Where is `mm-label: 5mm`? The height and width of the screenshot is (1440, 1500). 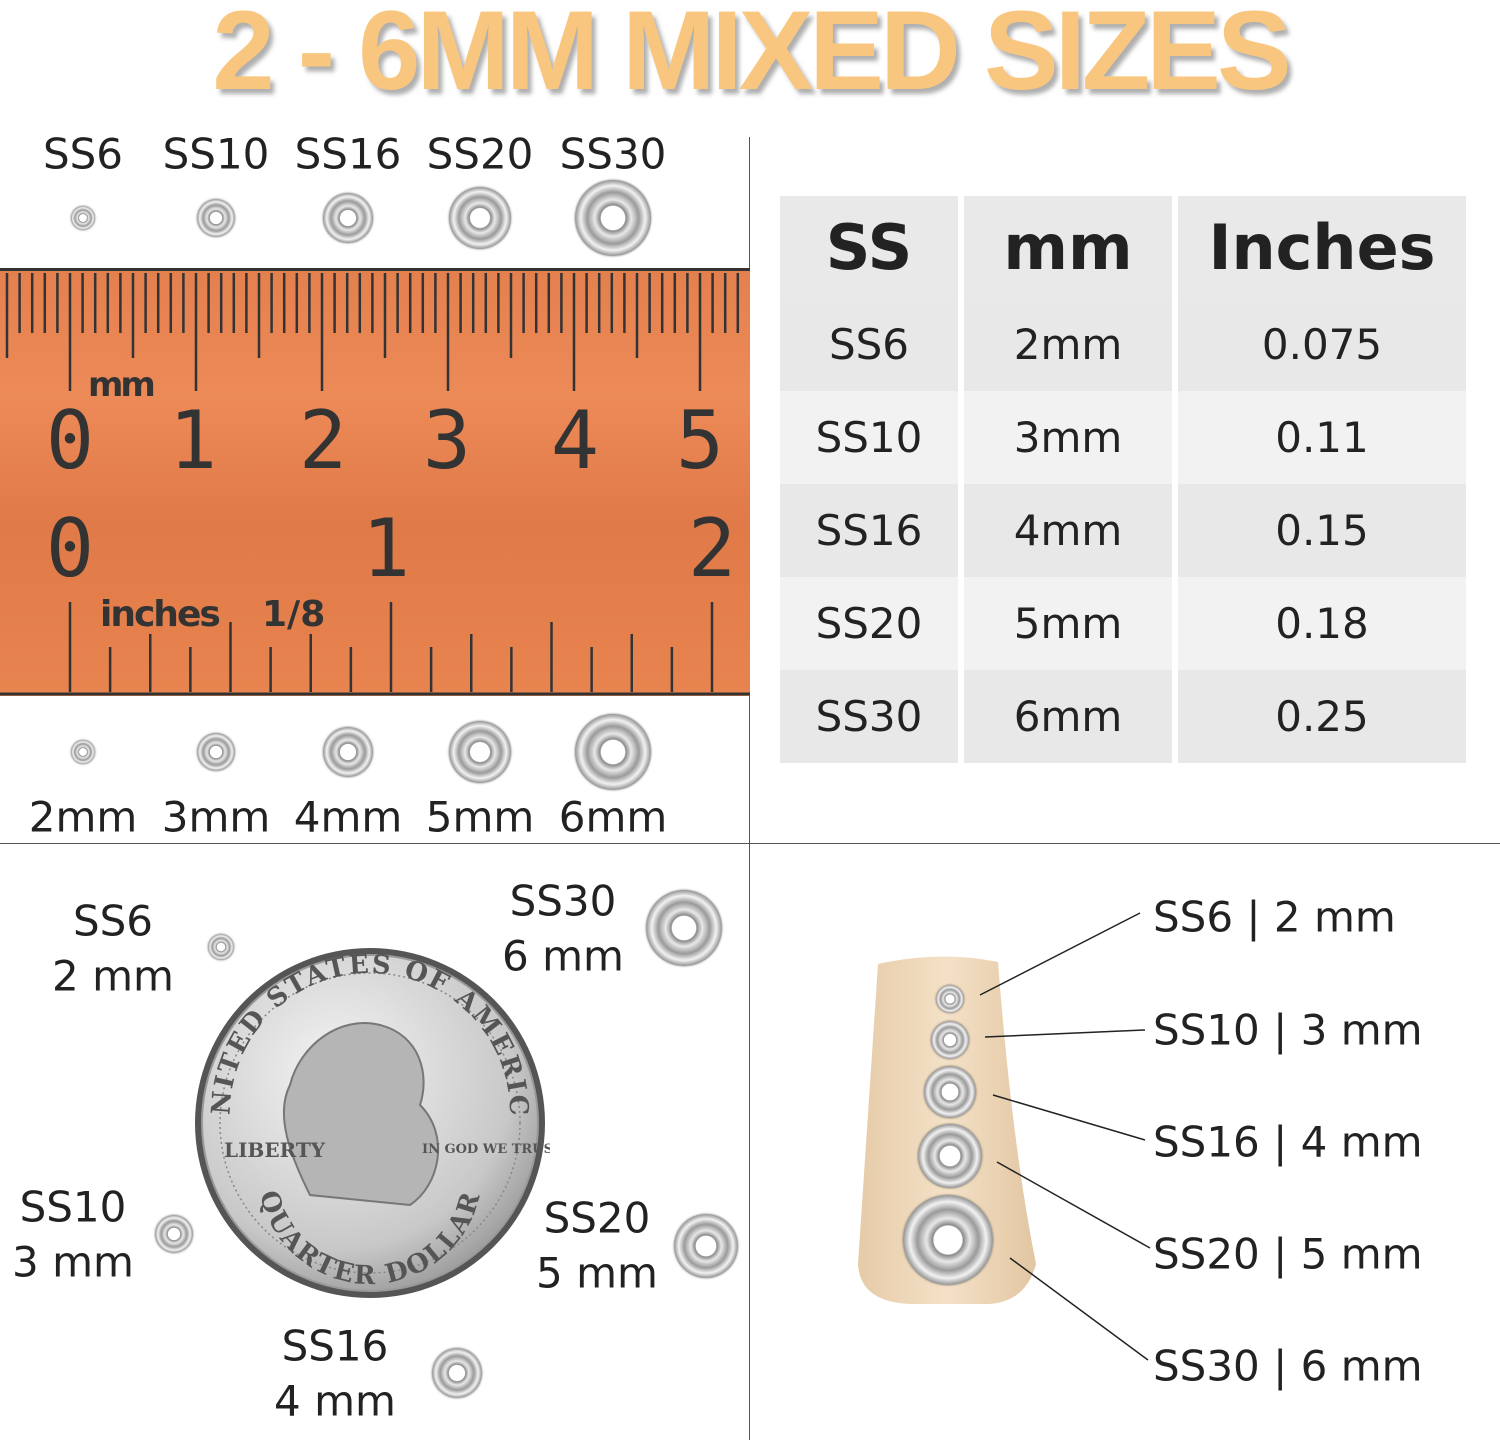 mm-label: 5mm is located at coordinates (480, 817).